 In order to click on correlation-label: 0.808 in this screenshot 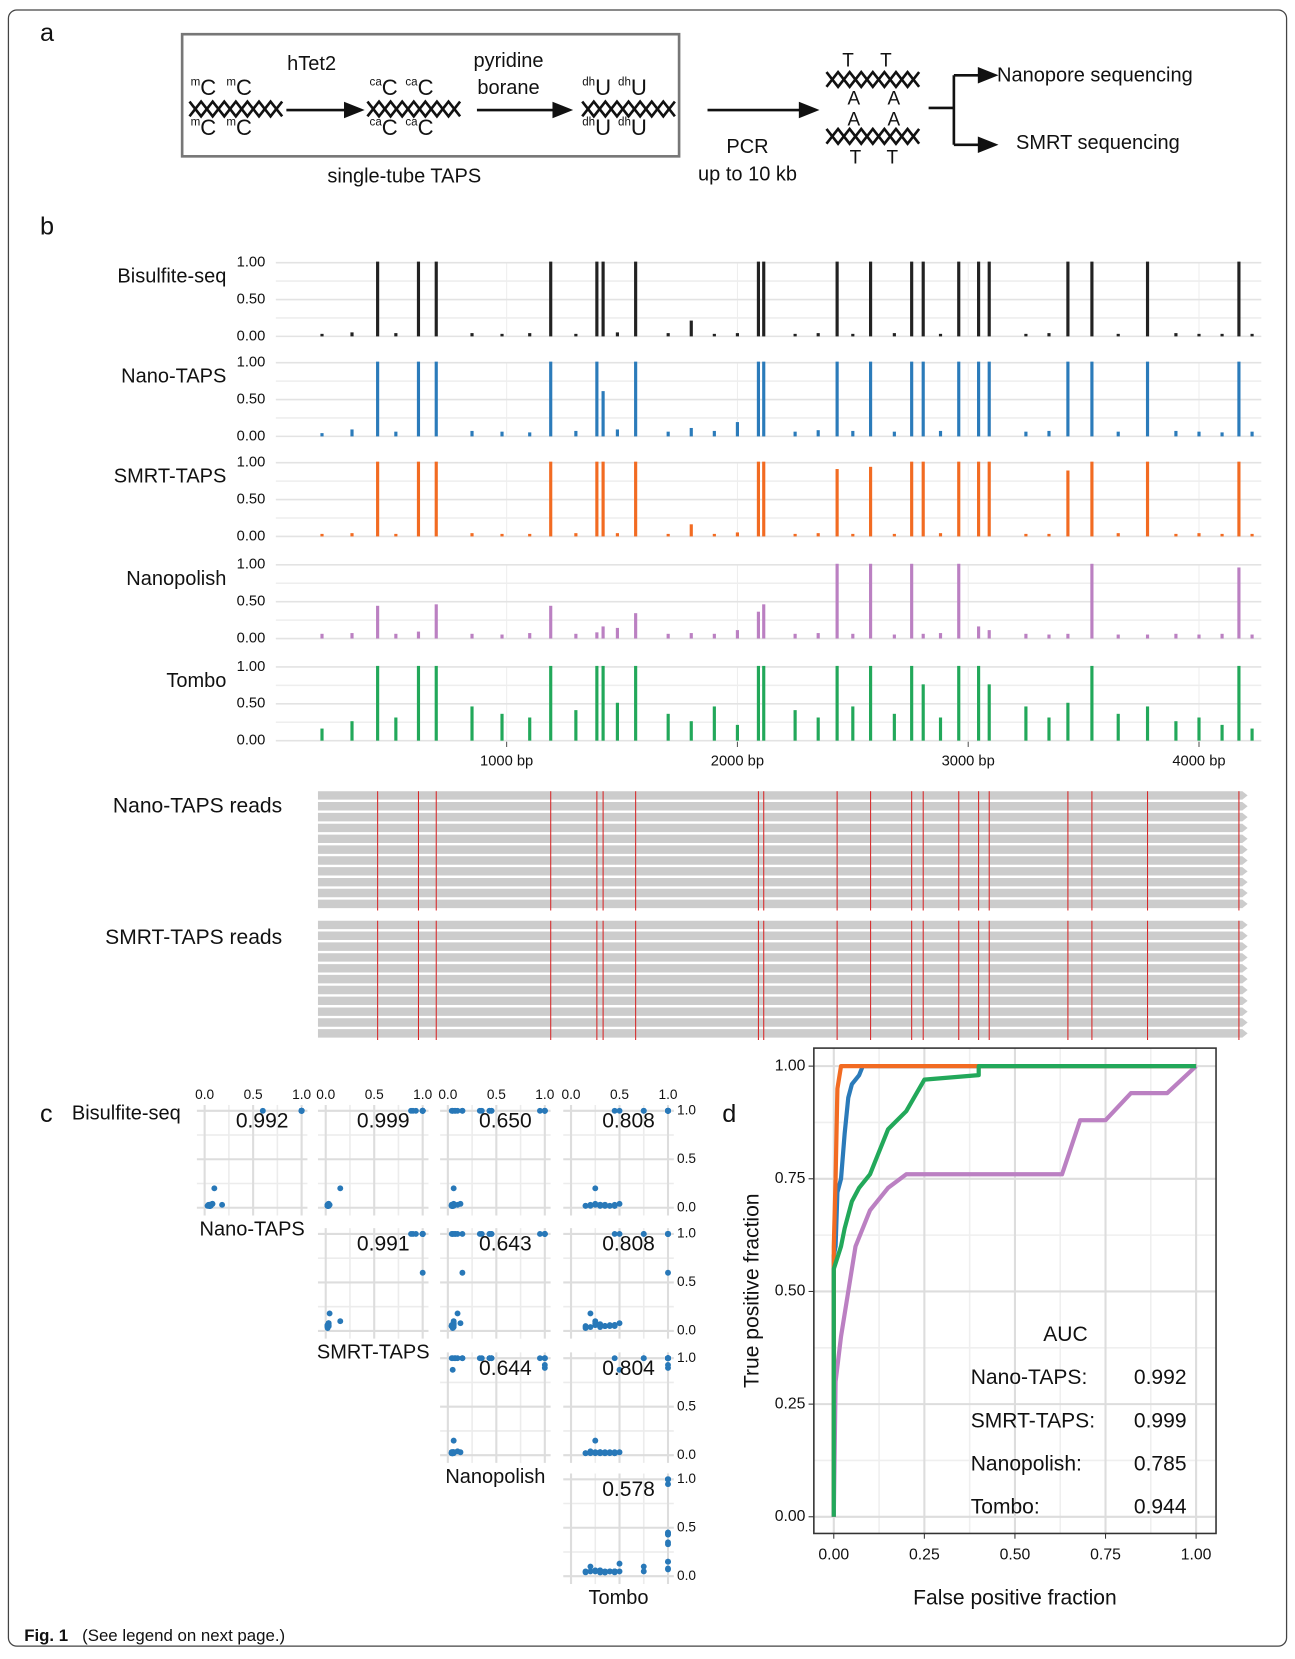, I will do `click(628, 1120)`.